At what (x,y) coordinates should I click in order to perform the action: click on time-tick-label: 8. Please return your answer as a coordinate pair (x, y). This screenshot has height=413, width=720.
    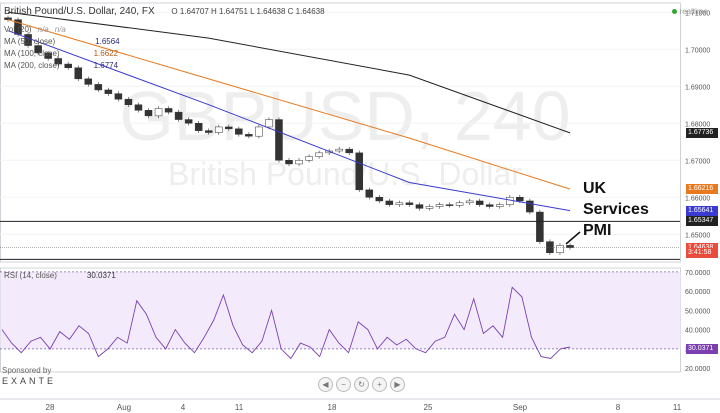
    Looking at the image, I should click on (618, 407).